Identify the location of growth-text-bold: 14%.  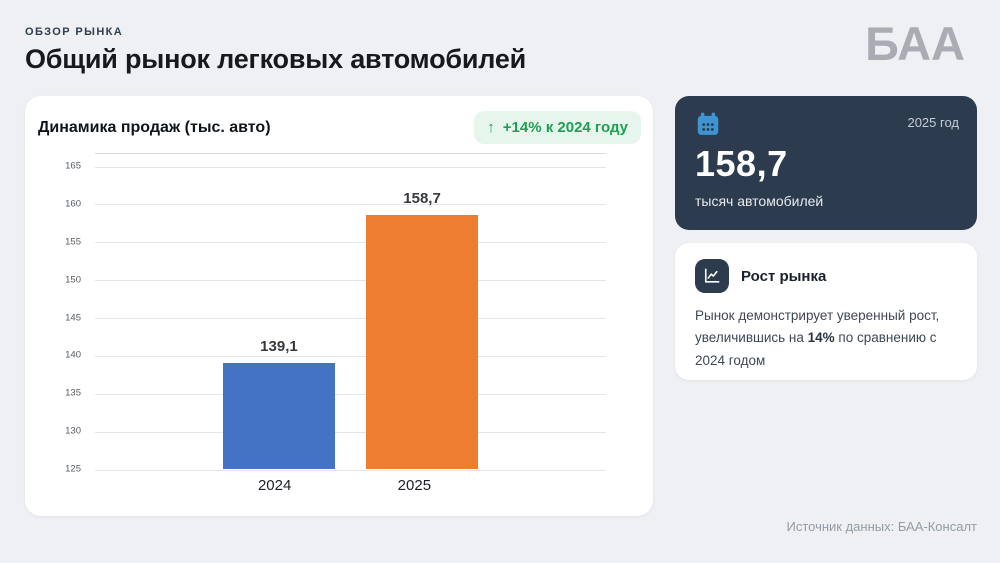
(821, 338).